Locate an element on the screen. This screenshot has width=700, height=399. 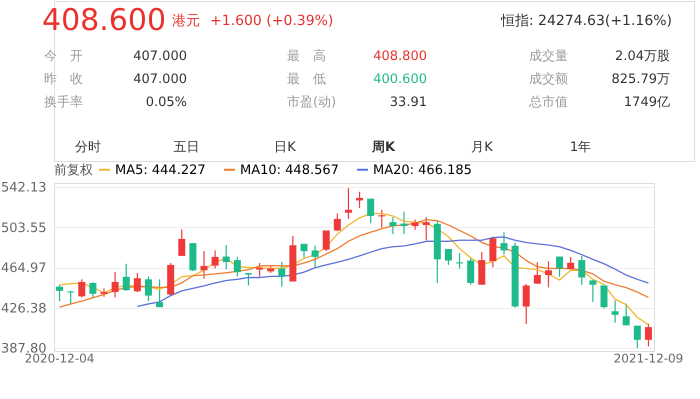
legend-label: MA10: 448.567 is located at coordinates (289, 170).